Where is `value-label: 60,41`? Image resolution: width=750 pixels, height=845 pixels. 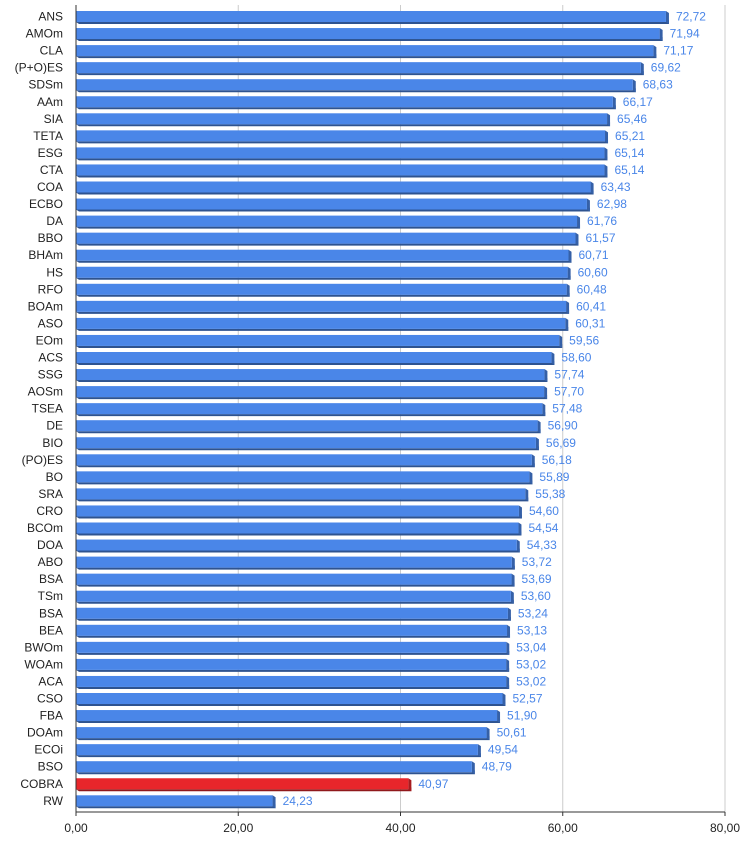 value-label: 60,41 is located at coordinates (591, 306).